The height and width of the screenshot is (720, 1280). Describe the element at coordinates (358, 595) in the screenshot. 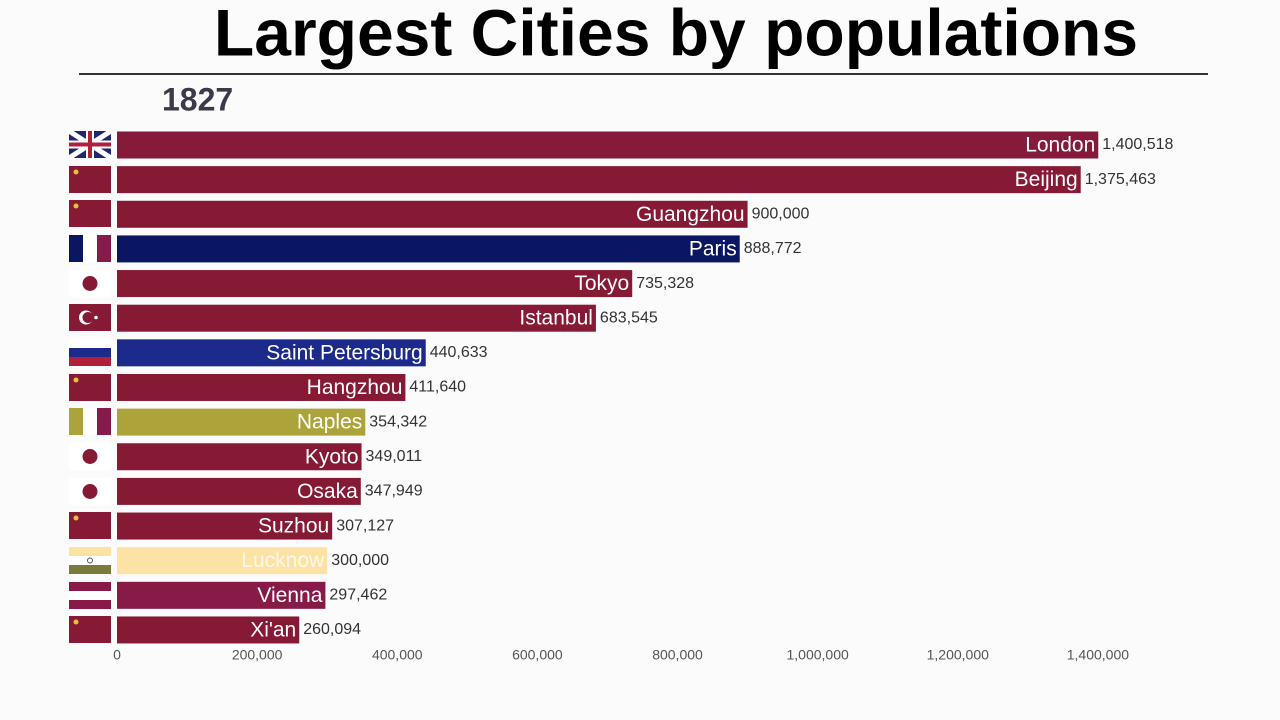

I see `value-label: 297,462` at that location.